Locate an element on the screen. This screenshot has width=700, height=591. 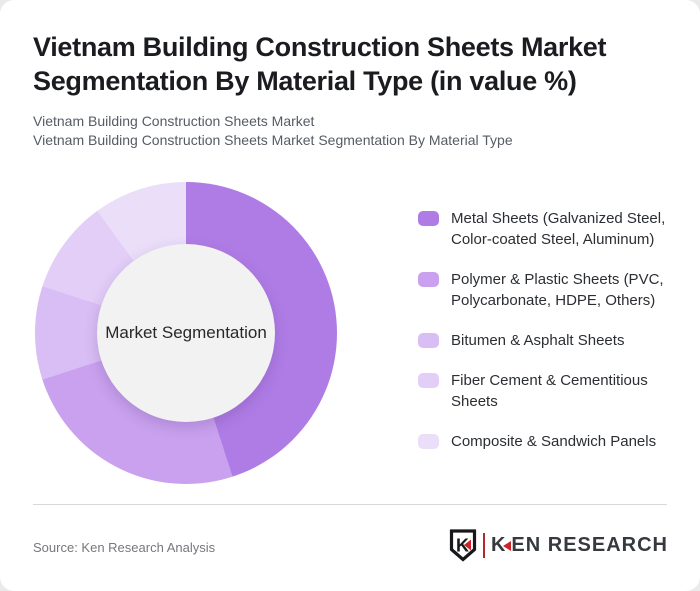
brand-rest: EN RESEARCH is located at coordinates (589, 545).